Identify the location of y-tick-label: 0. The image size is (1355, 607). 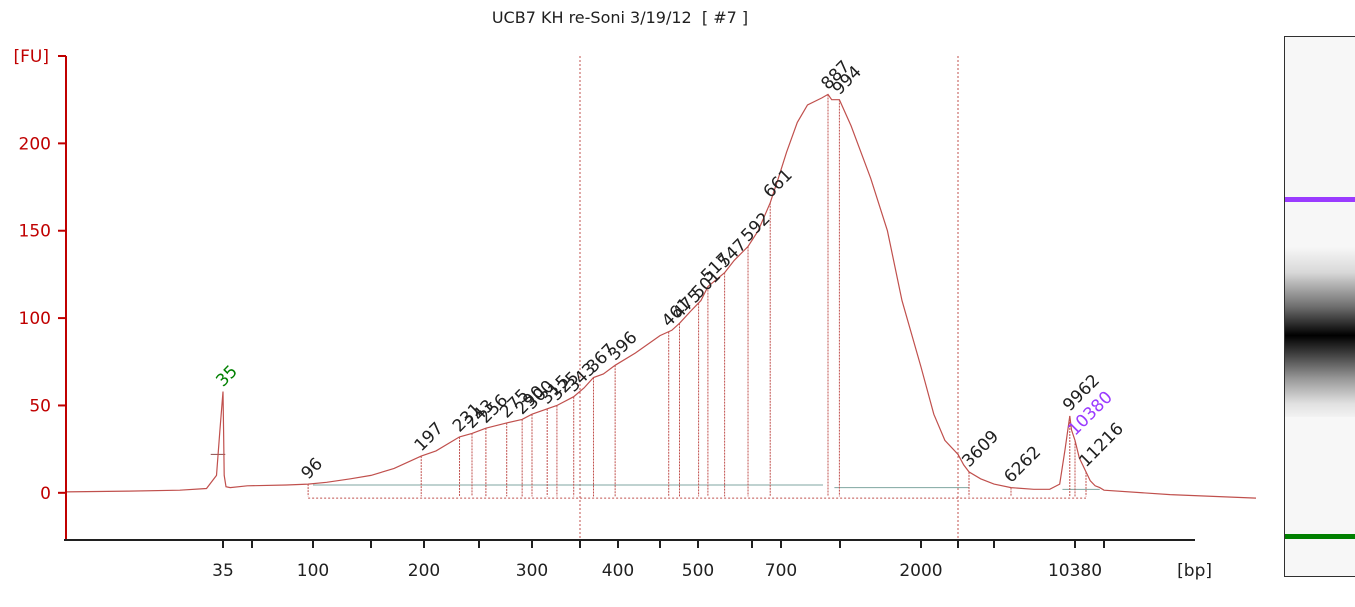
(45, 494).